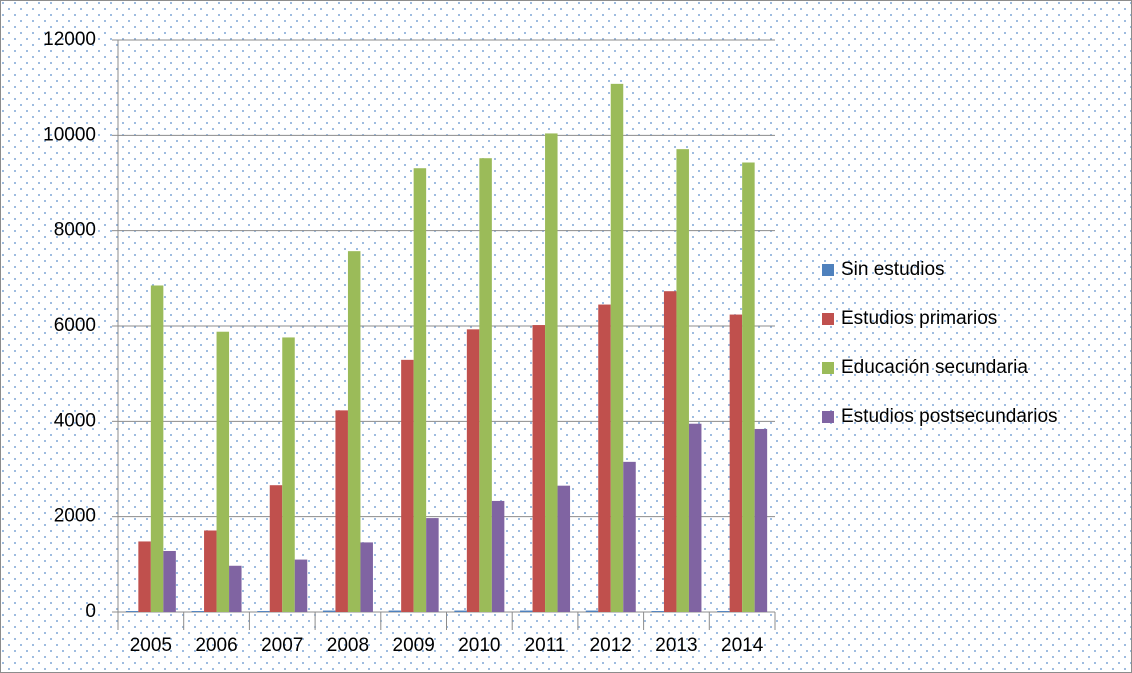  I want to click on x-tick-label: 2006, so click(216, 645).